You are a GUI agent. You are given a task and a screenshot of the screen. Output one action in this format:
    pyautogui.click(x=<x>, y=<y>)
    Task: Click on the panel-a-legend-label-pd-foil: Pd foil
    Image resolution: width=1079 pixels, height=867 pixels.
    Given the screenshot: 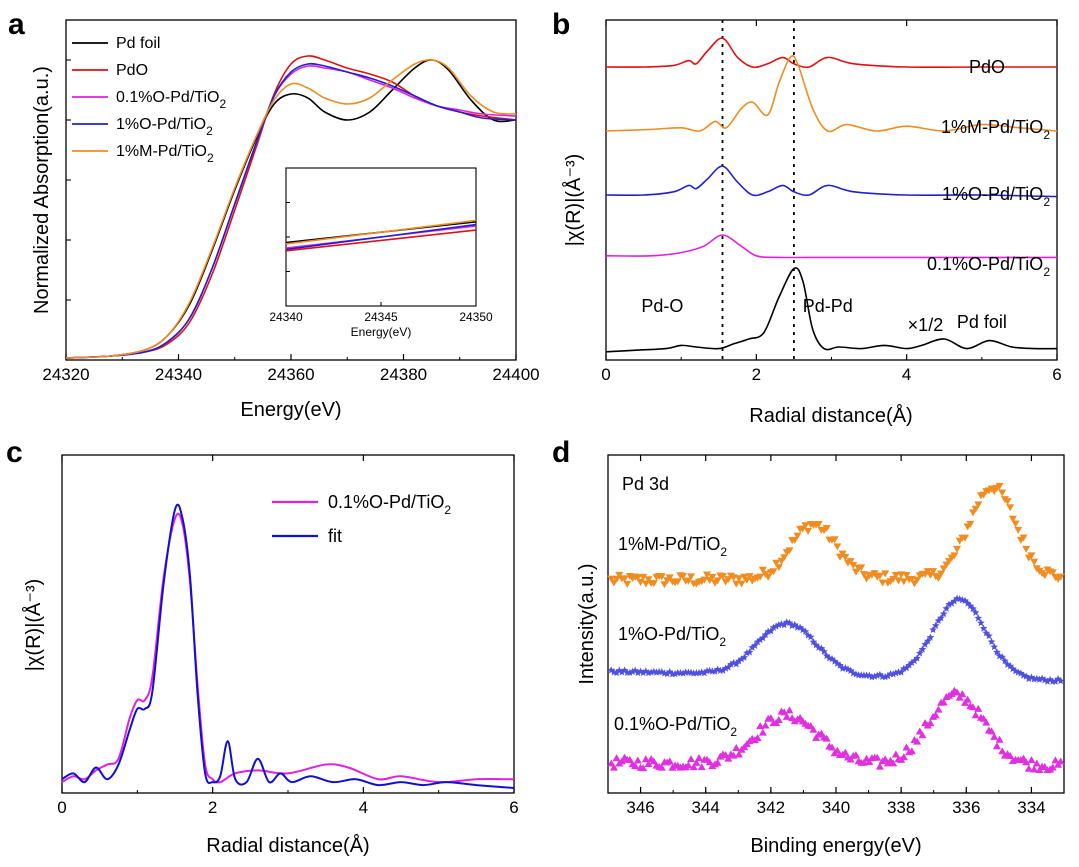 What is the action you would take?
    pyautogui.click(x=138, y=43)
    